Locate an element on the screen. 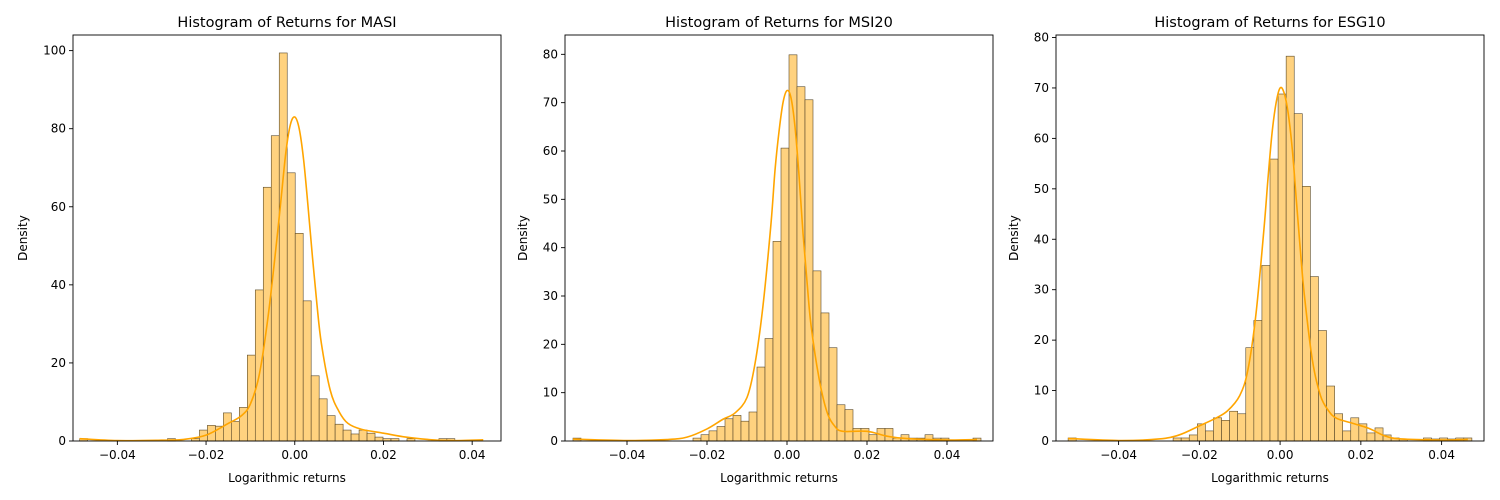 The width and height of the screenshot is (1500, 500). x-tick-label: 0.04 is located at coordinates (1441, 455).